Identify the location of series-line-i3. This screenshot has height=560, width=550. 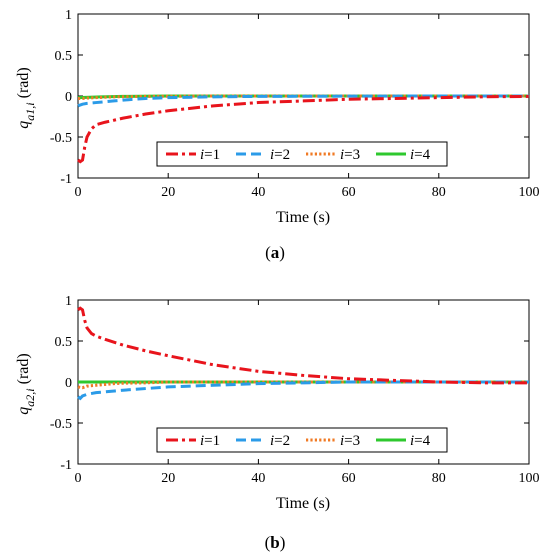
(303, 385).